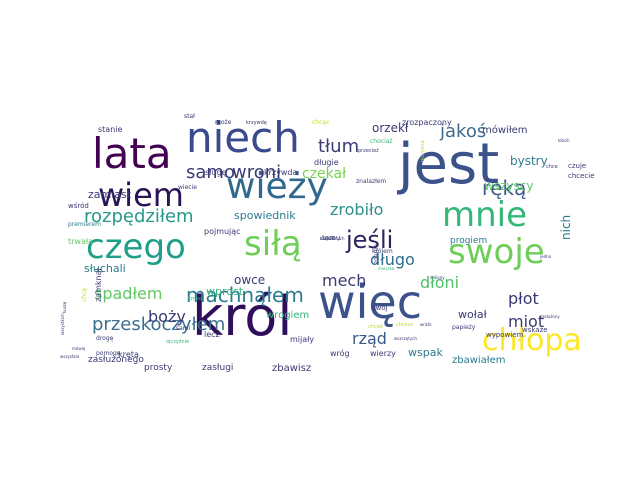  I want to click on cloud-word: słuchali, so click(105, 268).